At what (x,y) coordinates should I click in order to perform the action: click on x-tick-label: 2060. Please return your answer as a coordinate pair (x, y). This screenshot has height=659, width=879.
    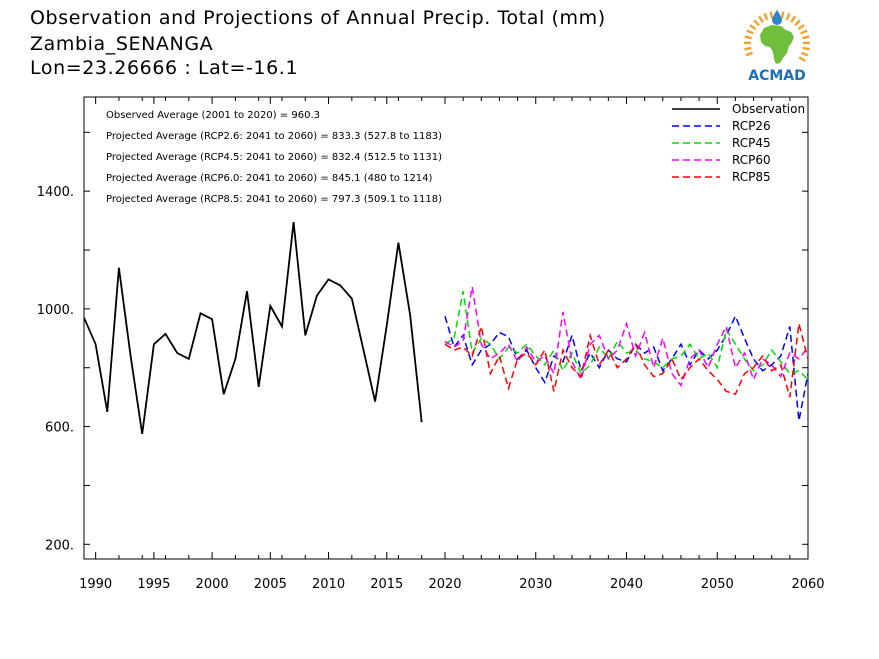
    Looking at the image, I should click on (807, 584).